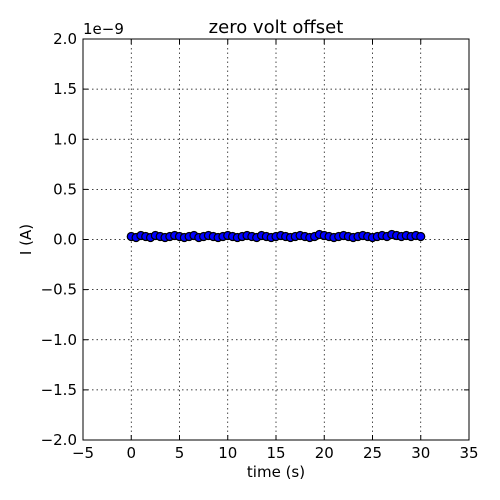  I want to click on x-tick-label: 15, so click(275, 453).